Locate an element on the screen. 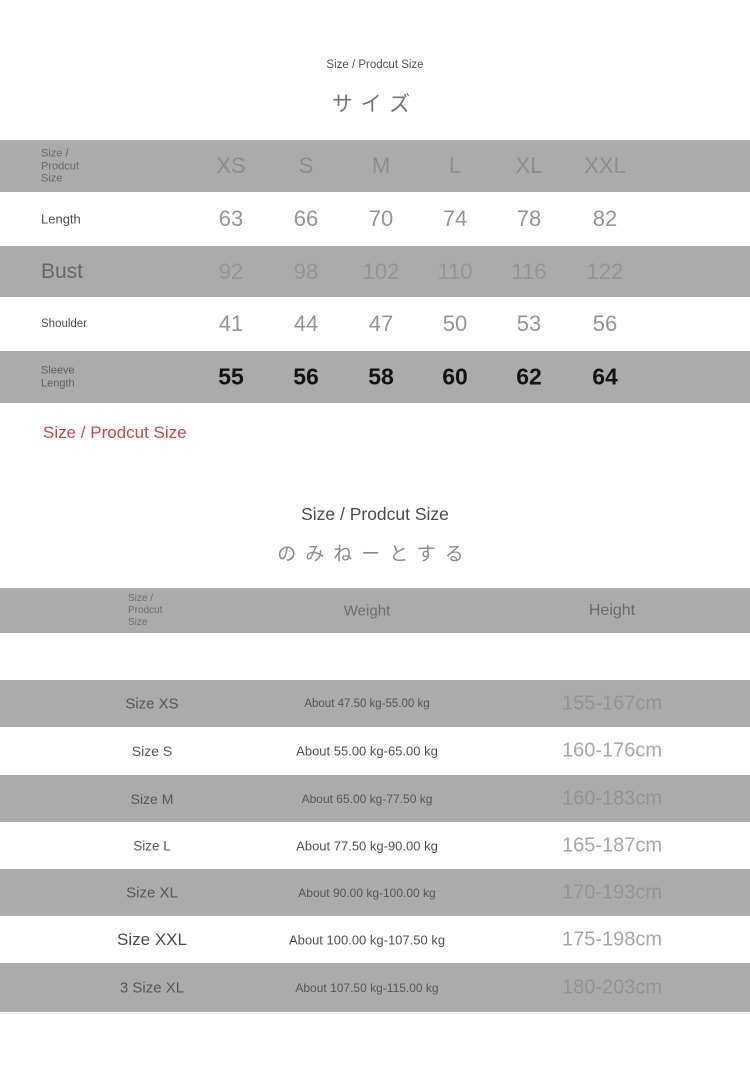 The image size is (750, 1079). size-note-red: Size / Prodcut Size is located at coordinates (115, 432).